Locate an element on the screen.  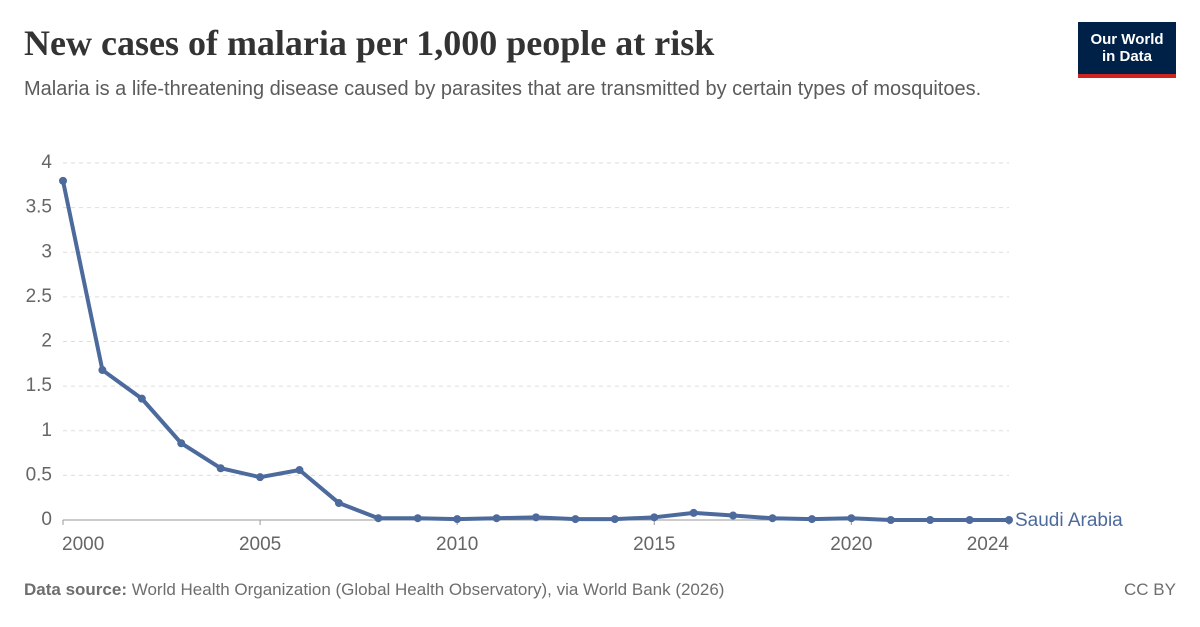
series-label: Saudi Arabia is located at coordinates (1069, 520).